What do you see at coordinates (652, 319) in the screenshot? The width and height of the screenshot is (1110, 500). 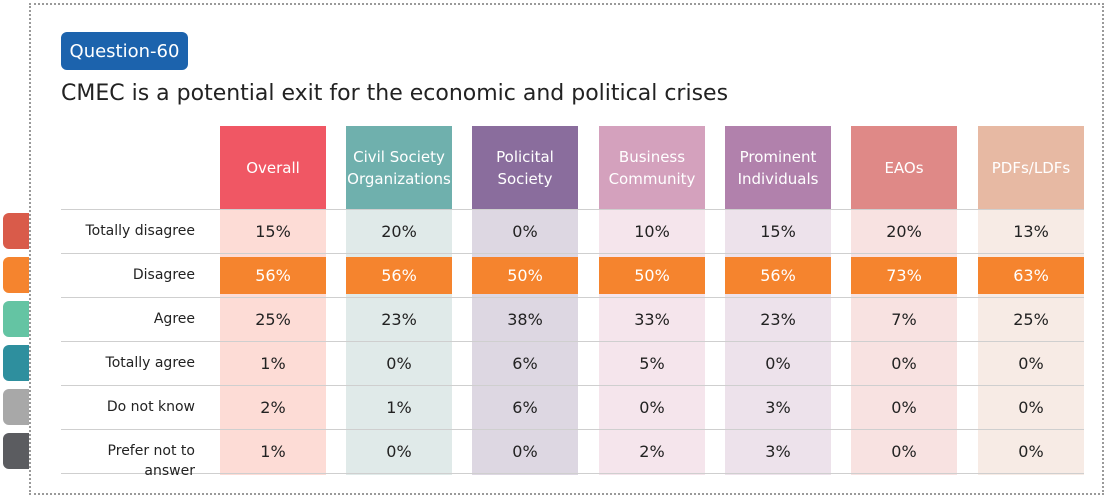 I see `table-cell: 33%` at bounding box center [652, 319].